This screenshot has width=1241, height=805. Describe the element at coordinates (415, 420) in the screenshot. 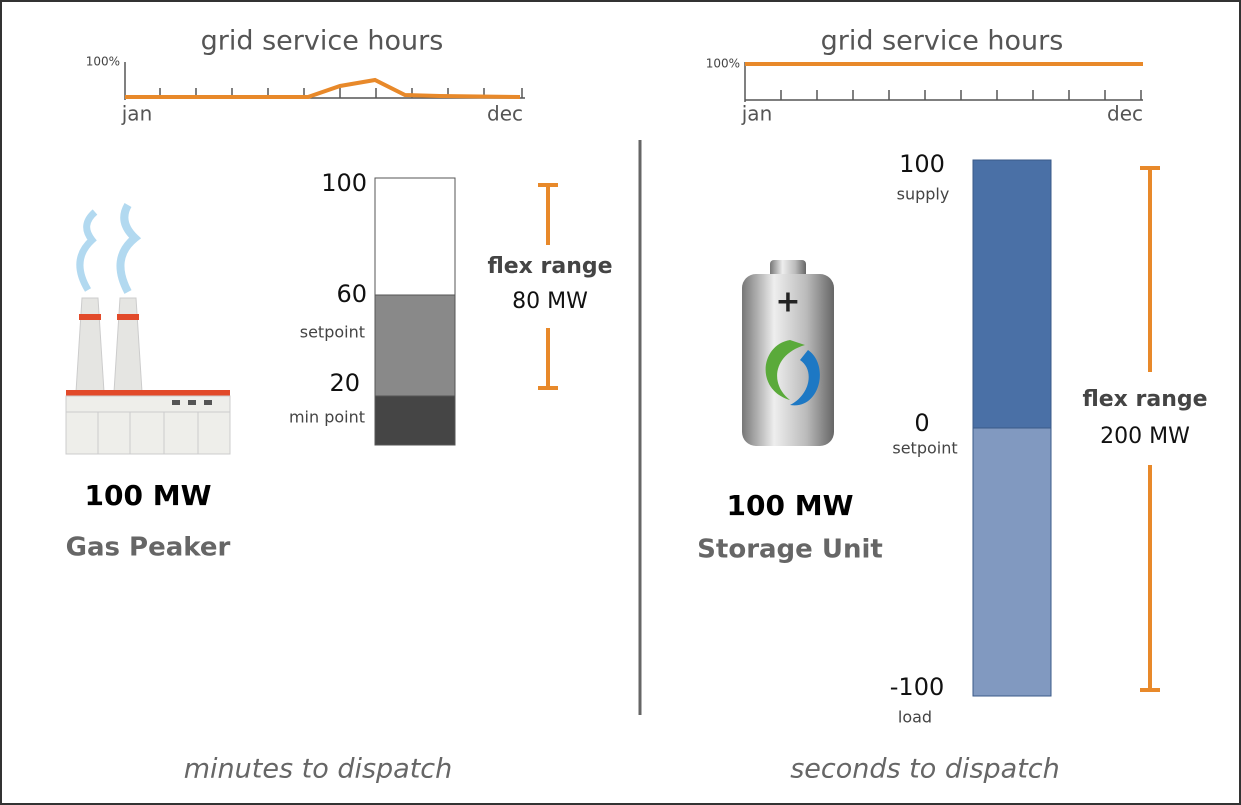

I see `min-block` at that location.